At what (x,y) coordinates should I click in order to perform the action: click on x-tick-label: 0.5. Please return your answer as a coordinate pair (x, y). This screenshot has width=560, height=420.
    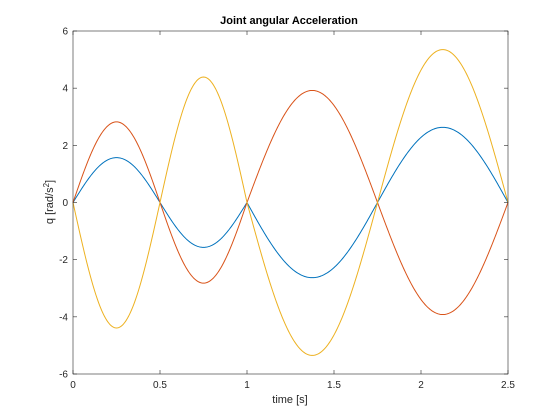
    Looking at the image, I should click on (160, 385).